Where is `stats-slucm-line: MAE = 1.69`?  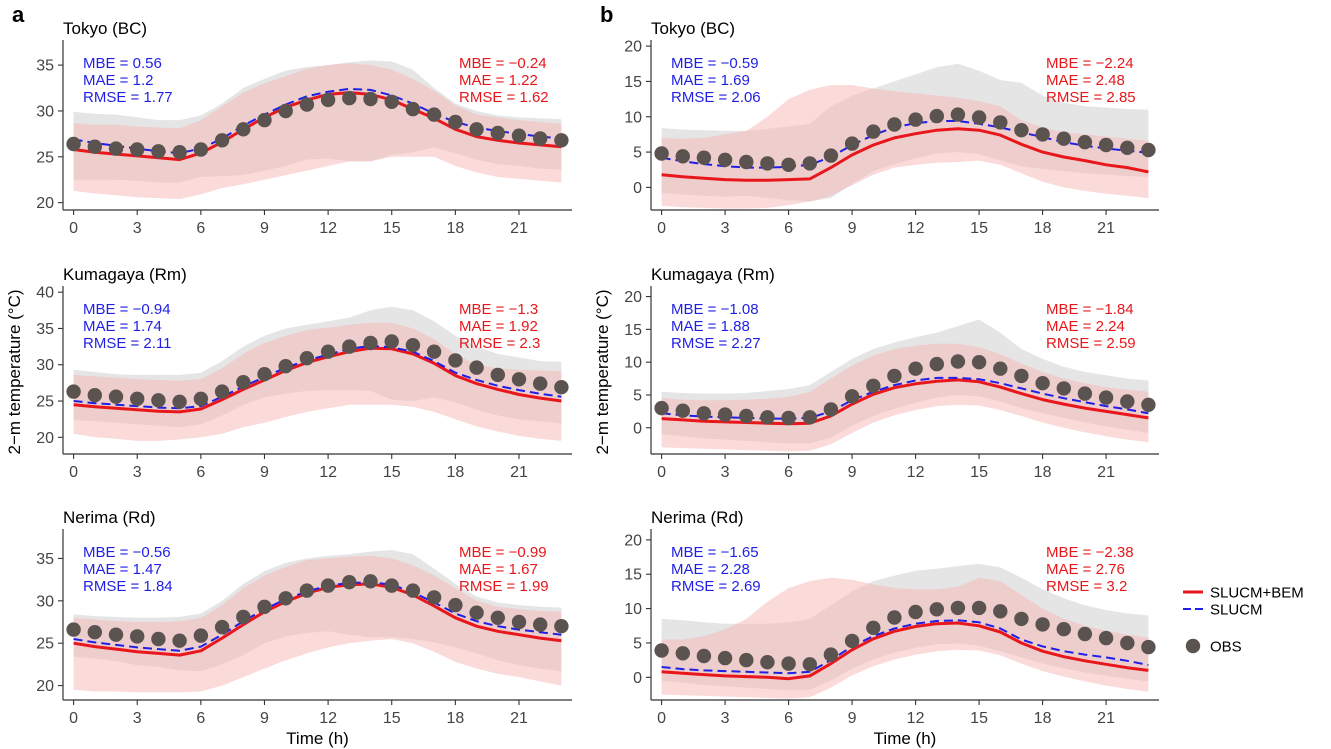
stats-slucm-line: MAE = 1.69 is located at coordinates (710, 80).